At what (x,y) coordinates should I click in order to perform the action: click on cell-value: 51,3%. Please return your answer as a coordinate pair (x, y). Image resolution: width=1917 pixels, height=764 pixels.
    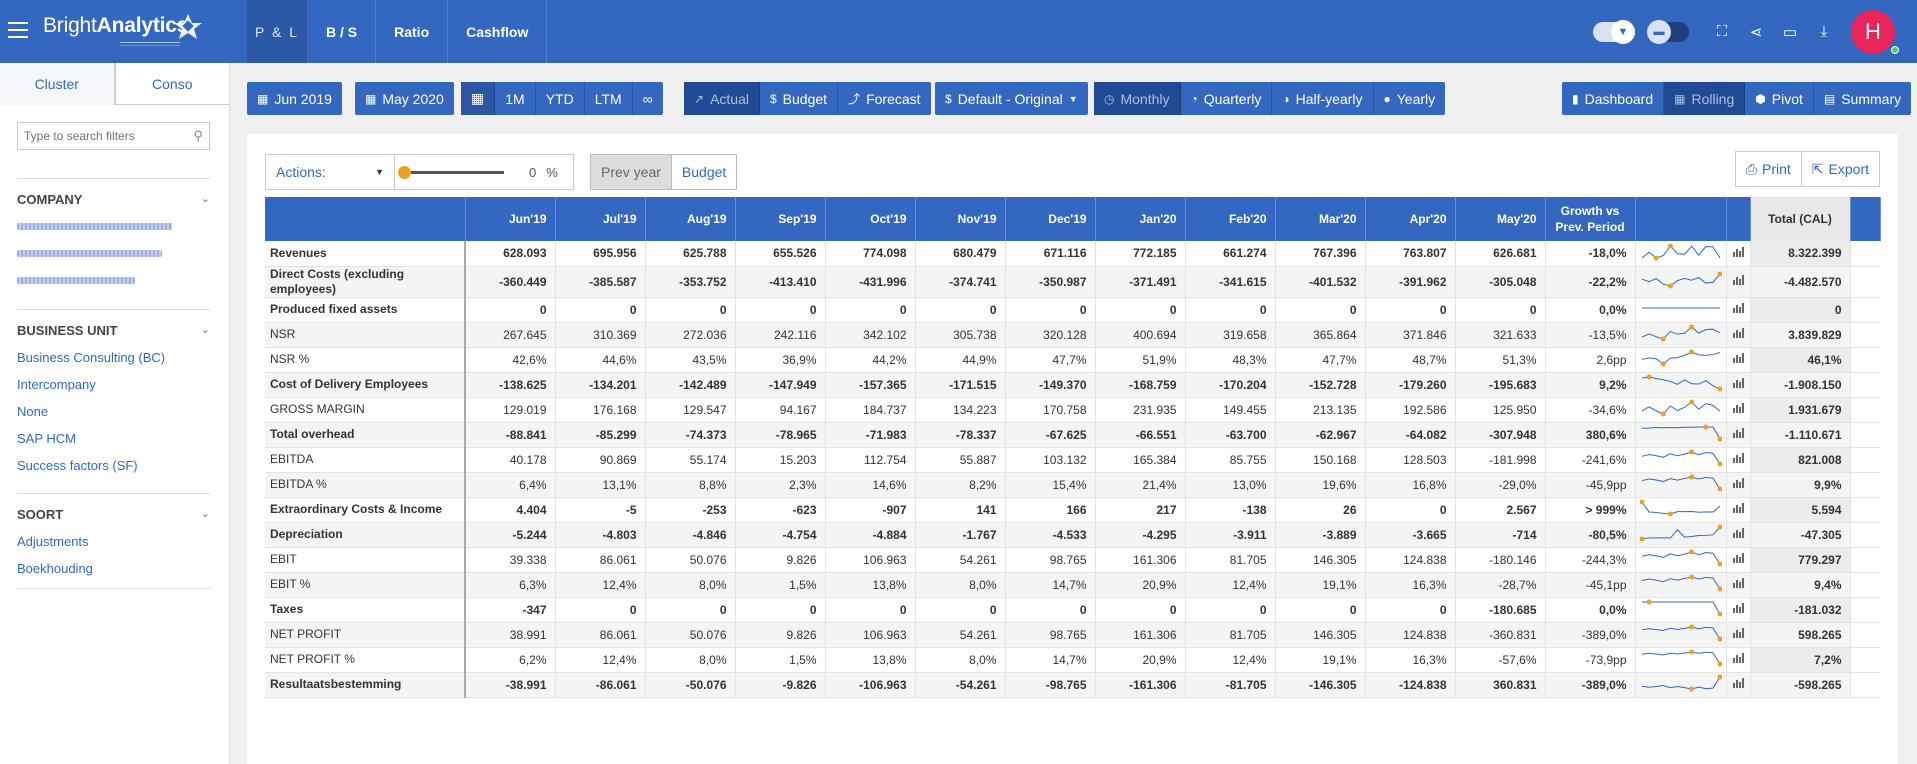
    Looking at the image, I should click on (1500, 360).